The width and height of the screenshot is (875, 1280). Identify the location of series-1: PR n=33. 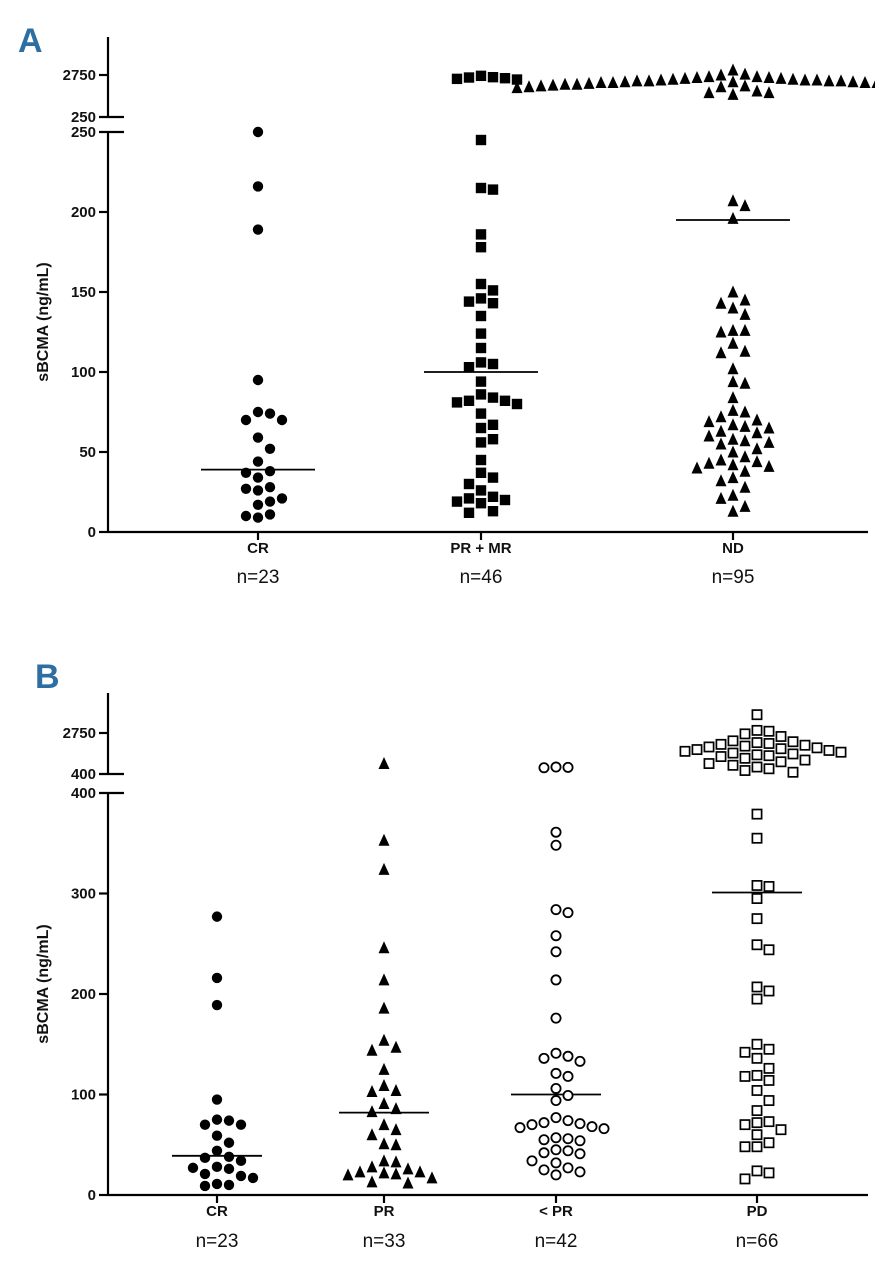
(388, 1004).